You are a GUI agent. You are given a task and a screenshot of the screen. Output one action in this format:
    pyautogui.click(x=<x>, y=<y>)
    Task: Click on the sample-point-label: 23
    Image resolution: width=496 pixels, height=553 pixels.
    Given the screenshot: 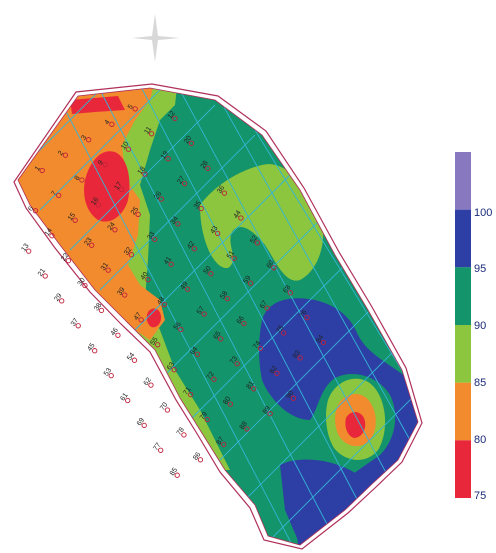 What is the action you would take?
    pyautogui.click(x=88, y=242)
    